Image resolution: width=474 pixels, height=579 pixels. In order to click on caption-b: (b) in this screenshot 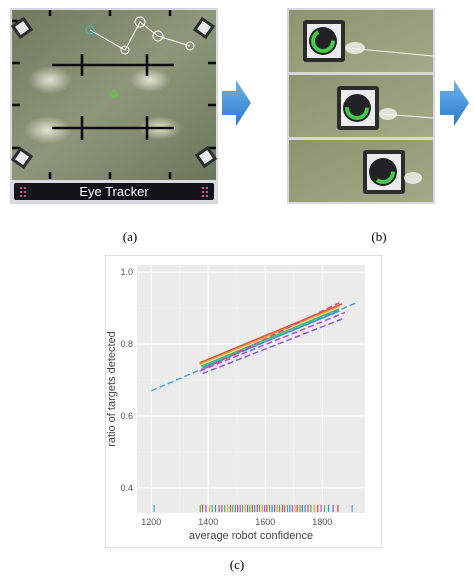, I will do `click(379, 236)`.